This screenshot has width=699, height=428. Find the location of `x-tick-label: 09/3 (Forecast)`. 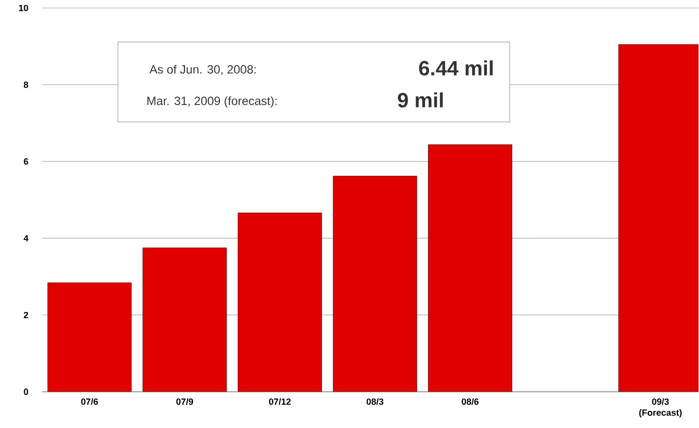

x-tick-label: 09/3 (Forecast) is located at coordinates (660, 408).